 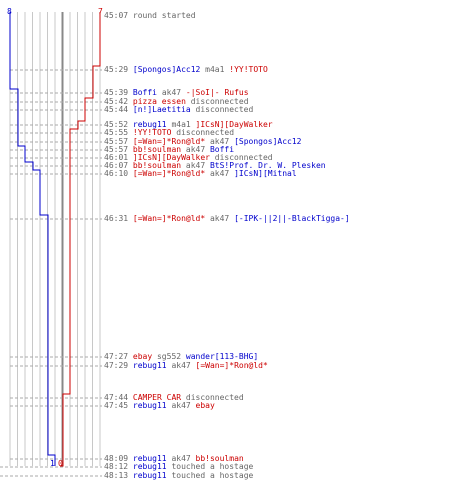 I want to click on event-row: 48:13 rebug11 touched a hostage, so click(x=178, y=476).